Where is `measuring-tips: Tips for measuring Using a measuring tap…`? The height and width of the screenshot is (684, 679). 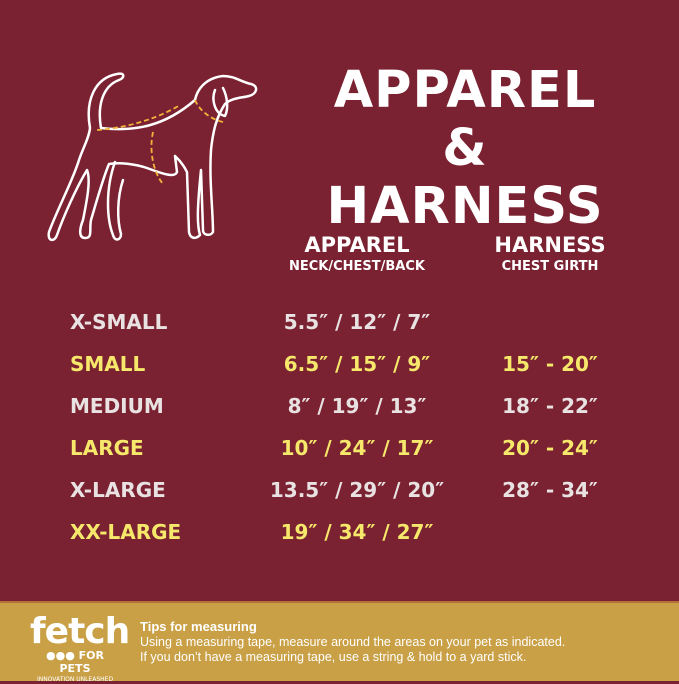 measuring-tips: Tips for measuring Using a measuring tap… is located at coordinates (353, 641).